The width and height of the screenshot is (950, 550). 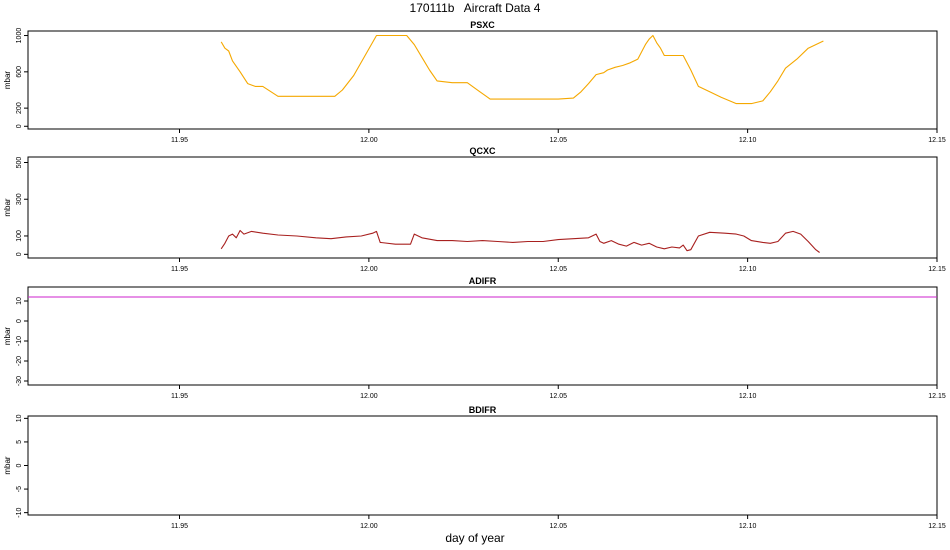 What do you see at coordinates (19, 512) in the screenshot?
I see `bdifr-y-tick-label: -10` at bounding box center [19, 512].